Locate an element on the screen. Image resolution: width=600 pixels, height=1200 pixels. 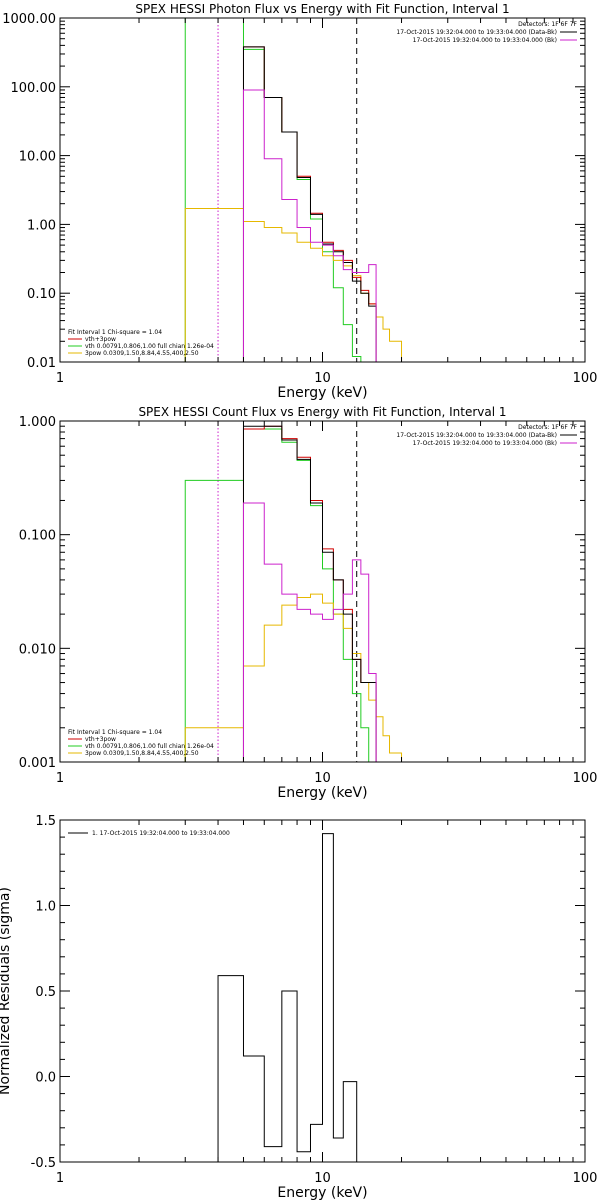
y-tick-label: 0.5 is located at coordinates (45, 992).